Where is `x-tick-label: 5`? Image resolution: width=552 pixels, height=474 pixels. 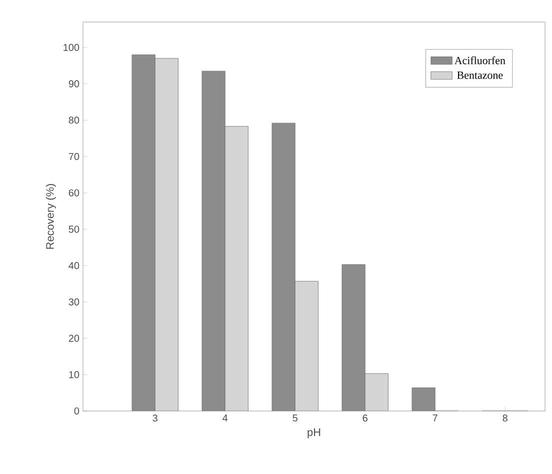 x-tick-label: 5 is located at coordinates (295, 418).